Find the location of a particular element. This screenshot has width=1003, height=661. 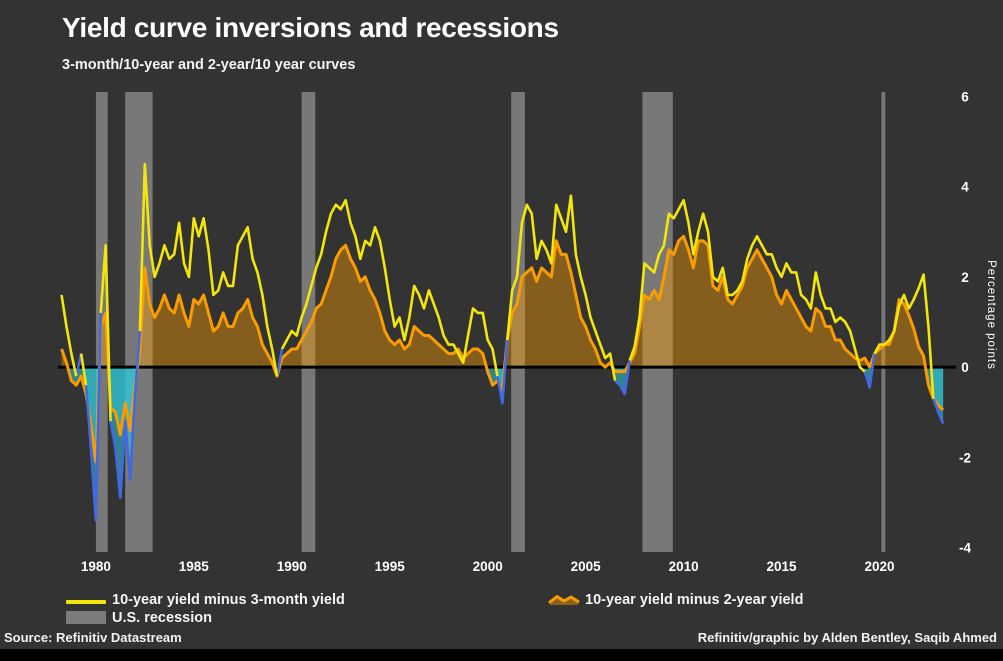

legend-swatch-10y-2y is located at coordinates (564, 602).